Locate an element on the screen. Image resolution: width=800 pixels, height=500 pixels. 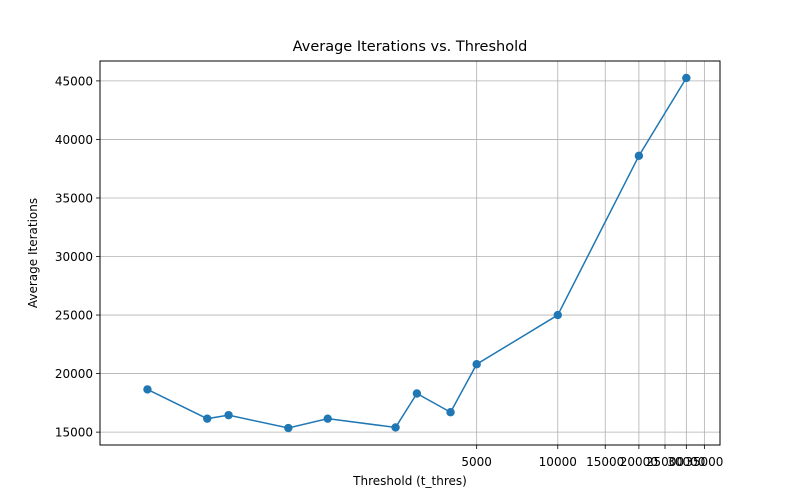
y-tick-label: 45000 is located at coordinates (74, 81).